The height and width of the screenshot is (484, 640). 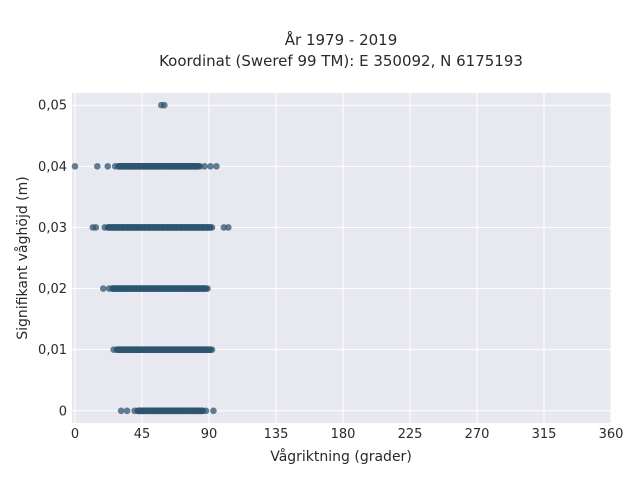 What do you see at coordinates (142, 434) in the screenshot?
I see `x-tick-label: 45` at bounding box center [142, 434].